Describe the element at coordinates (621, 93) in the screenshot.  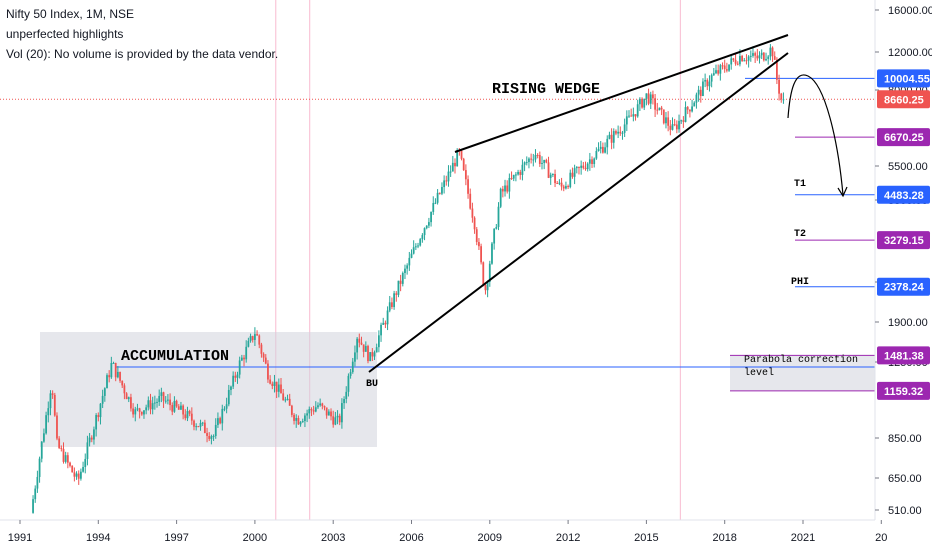
I see `wedge-upper-line` at that location.